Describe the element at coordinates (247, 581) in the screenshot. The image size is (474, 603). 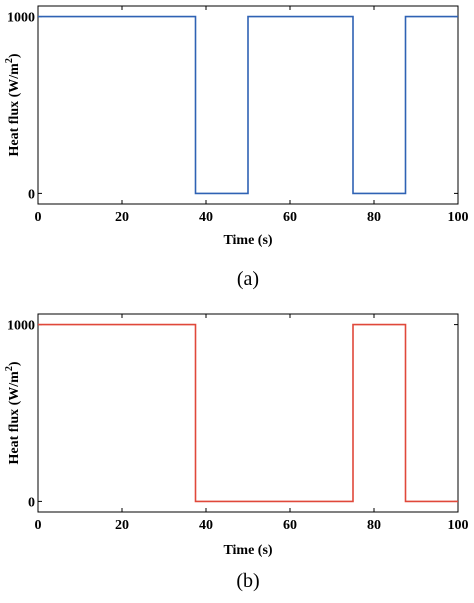
I see `panel-caption: (b)` at that location.